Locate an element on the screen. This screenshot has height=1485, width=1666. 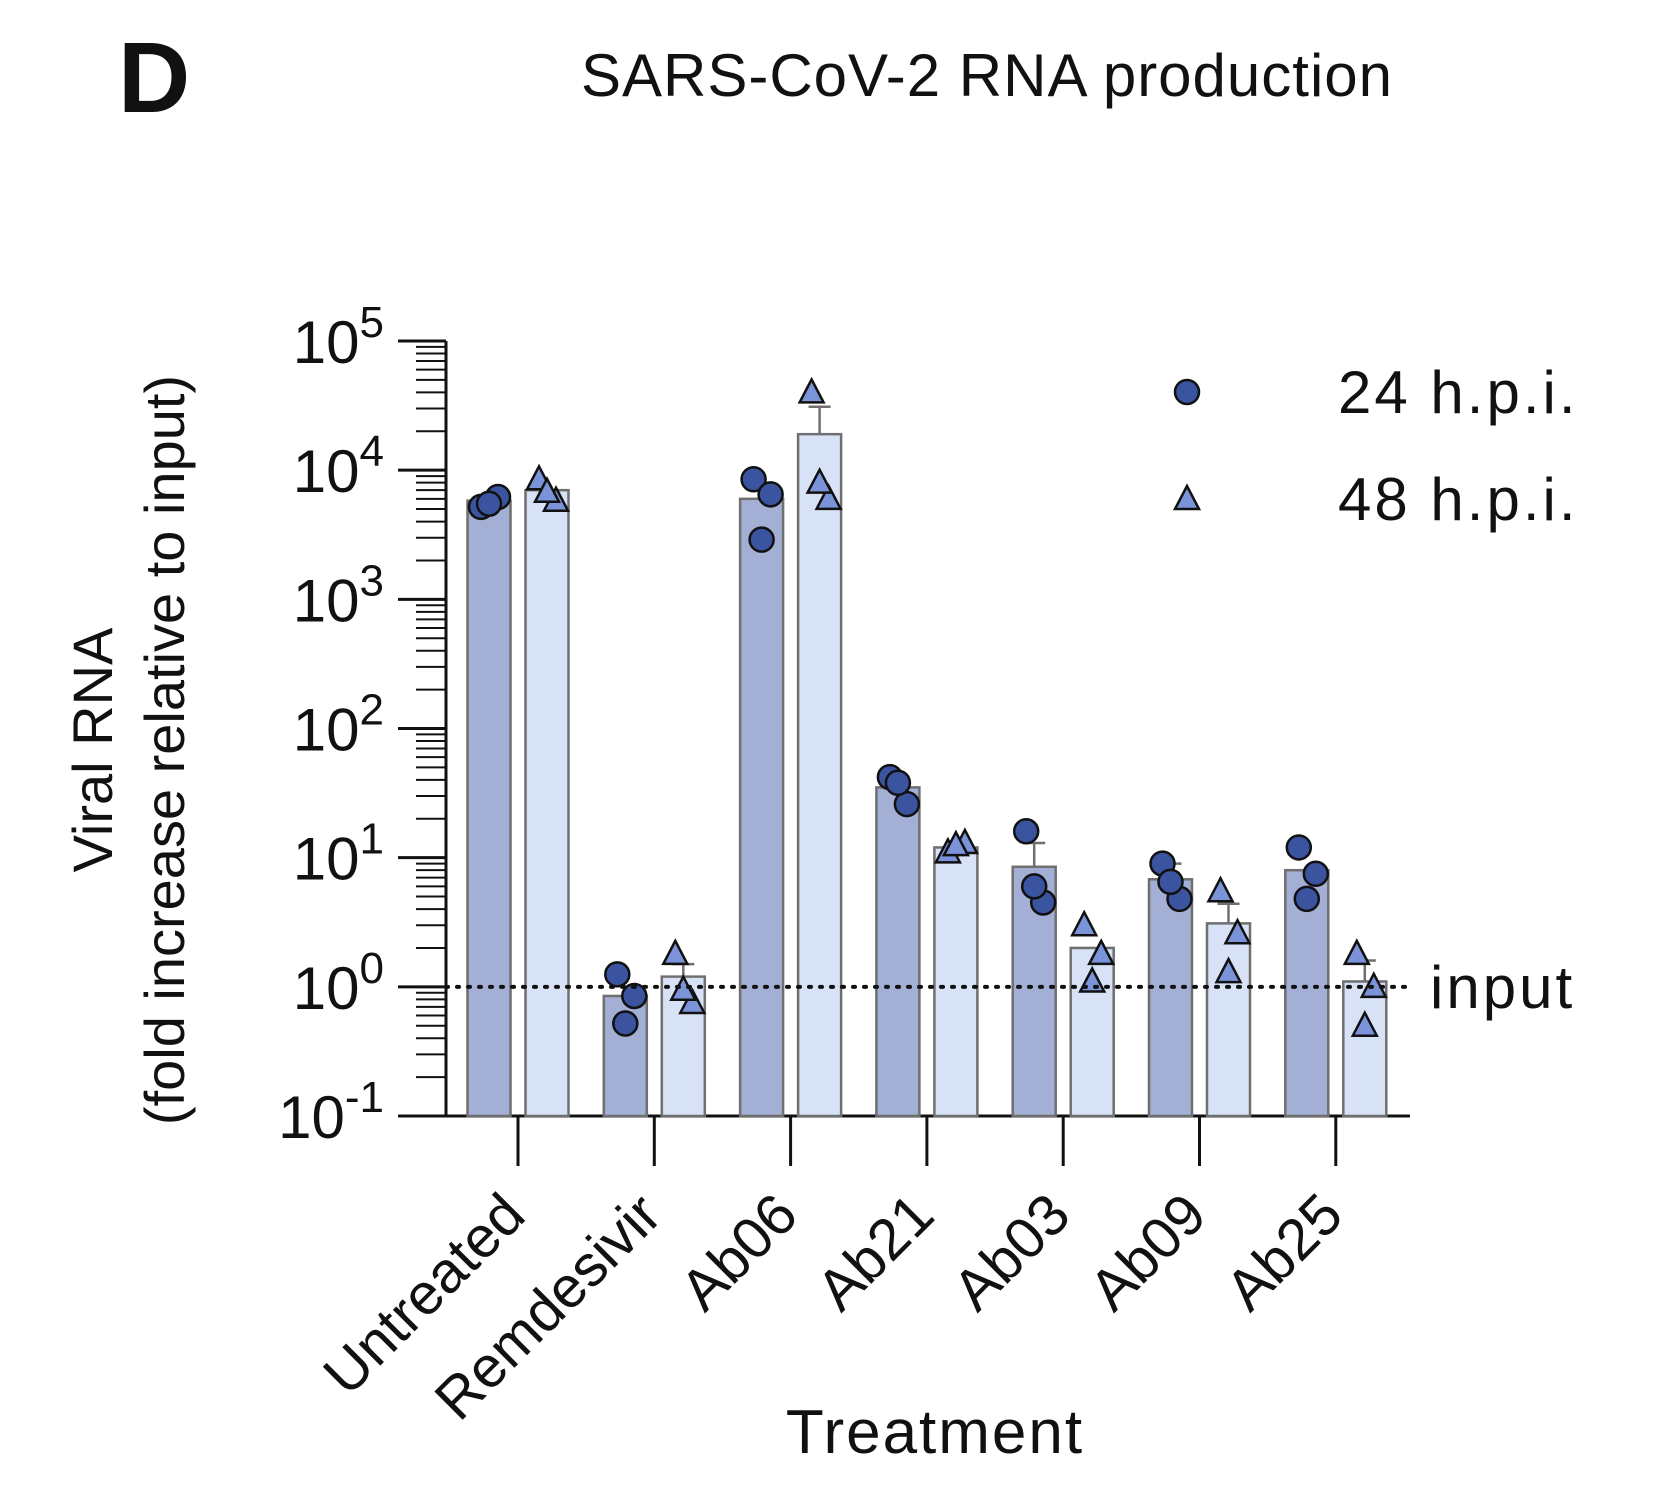
y-tick-label: 10⁻¹ is located at coordinates (331, 1112).